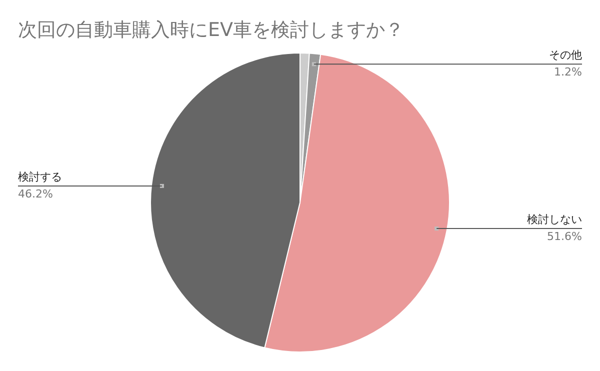 This screenshot has width=600, height=371. What do you see at coordinates (554, 219) in the screenshot?
I see `slice-label: 検討しない` at bounding box center [554, 219].